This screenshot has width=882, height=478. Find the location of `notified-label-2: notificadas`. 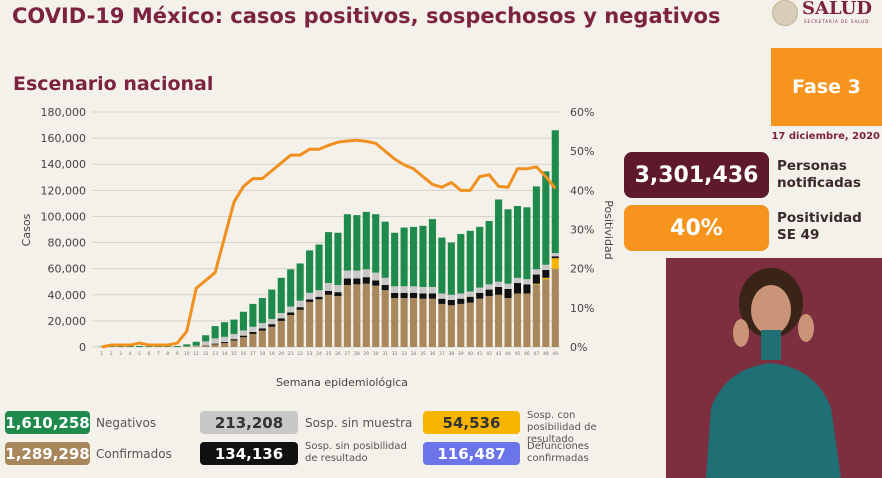

notified-label-2: notificadas is located at coordinates (819, 183).